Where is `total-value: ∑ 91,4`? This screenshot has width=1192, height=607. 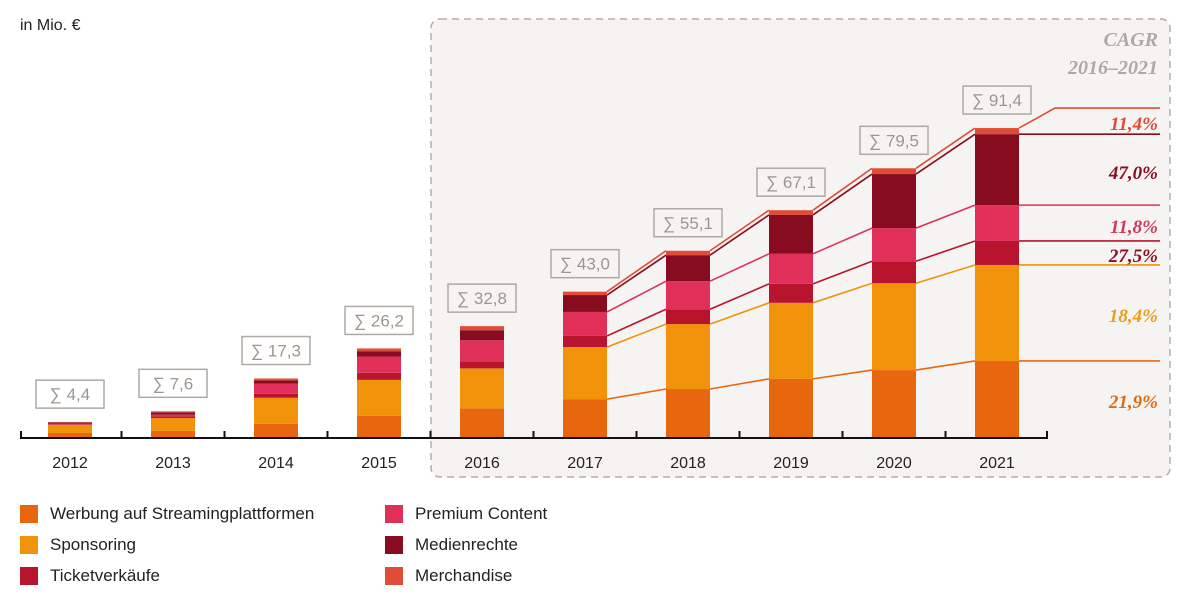 total-value: ∑ 91,4 is located at coordinates (997, 100).